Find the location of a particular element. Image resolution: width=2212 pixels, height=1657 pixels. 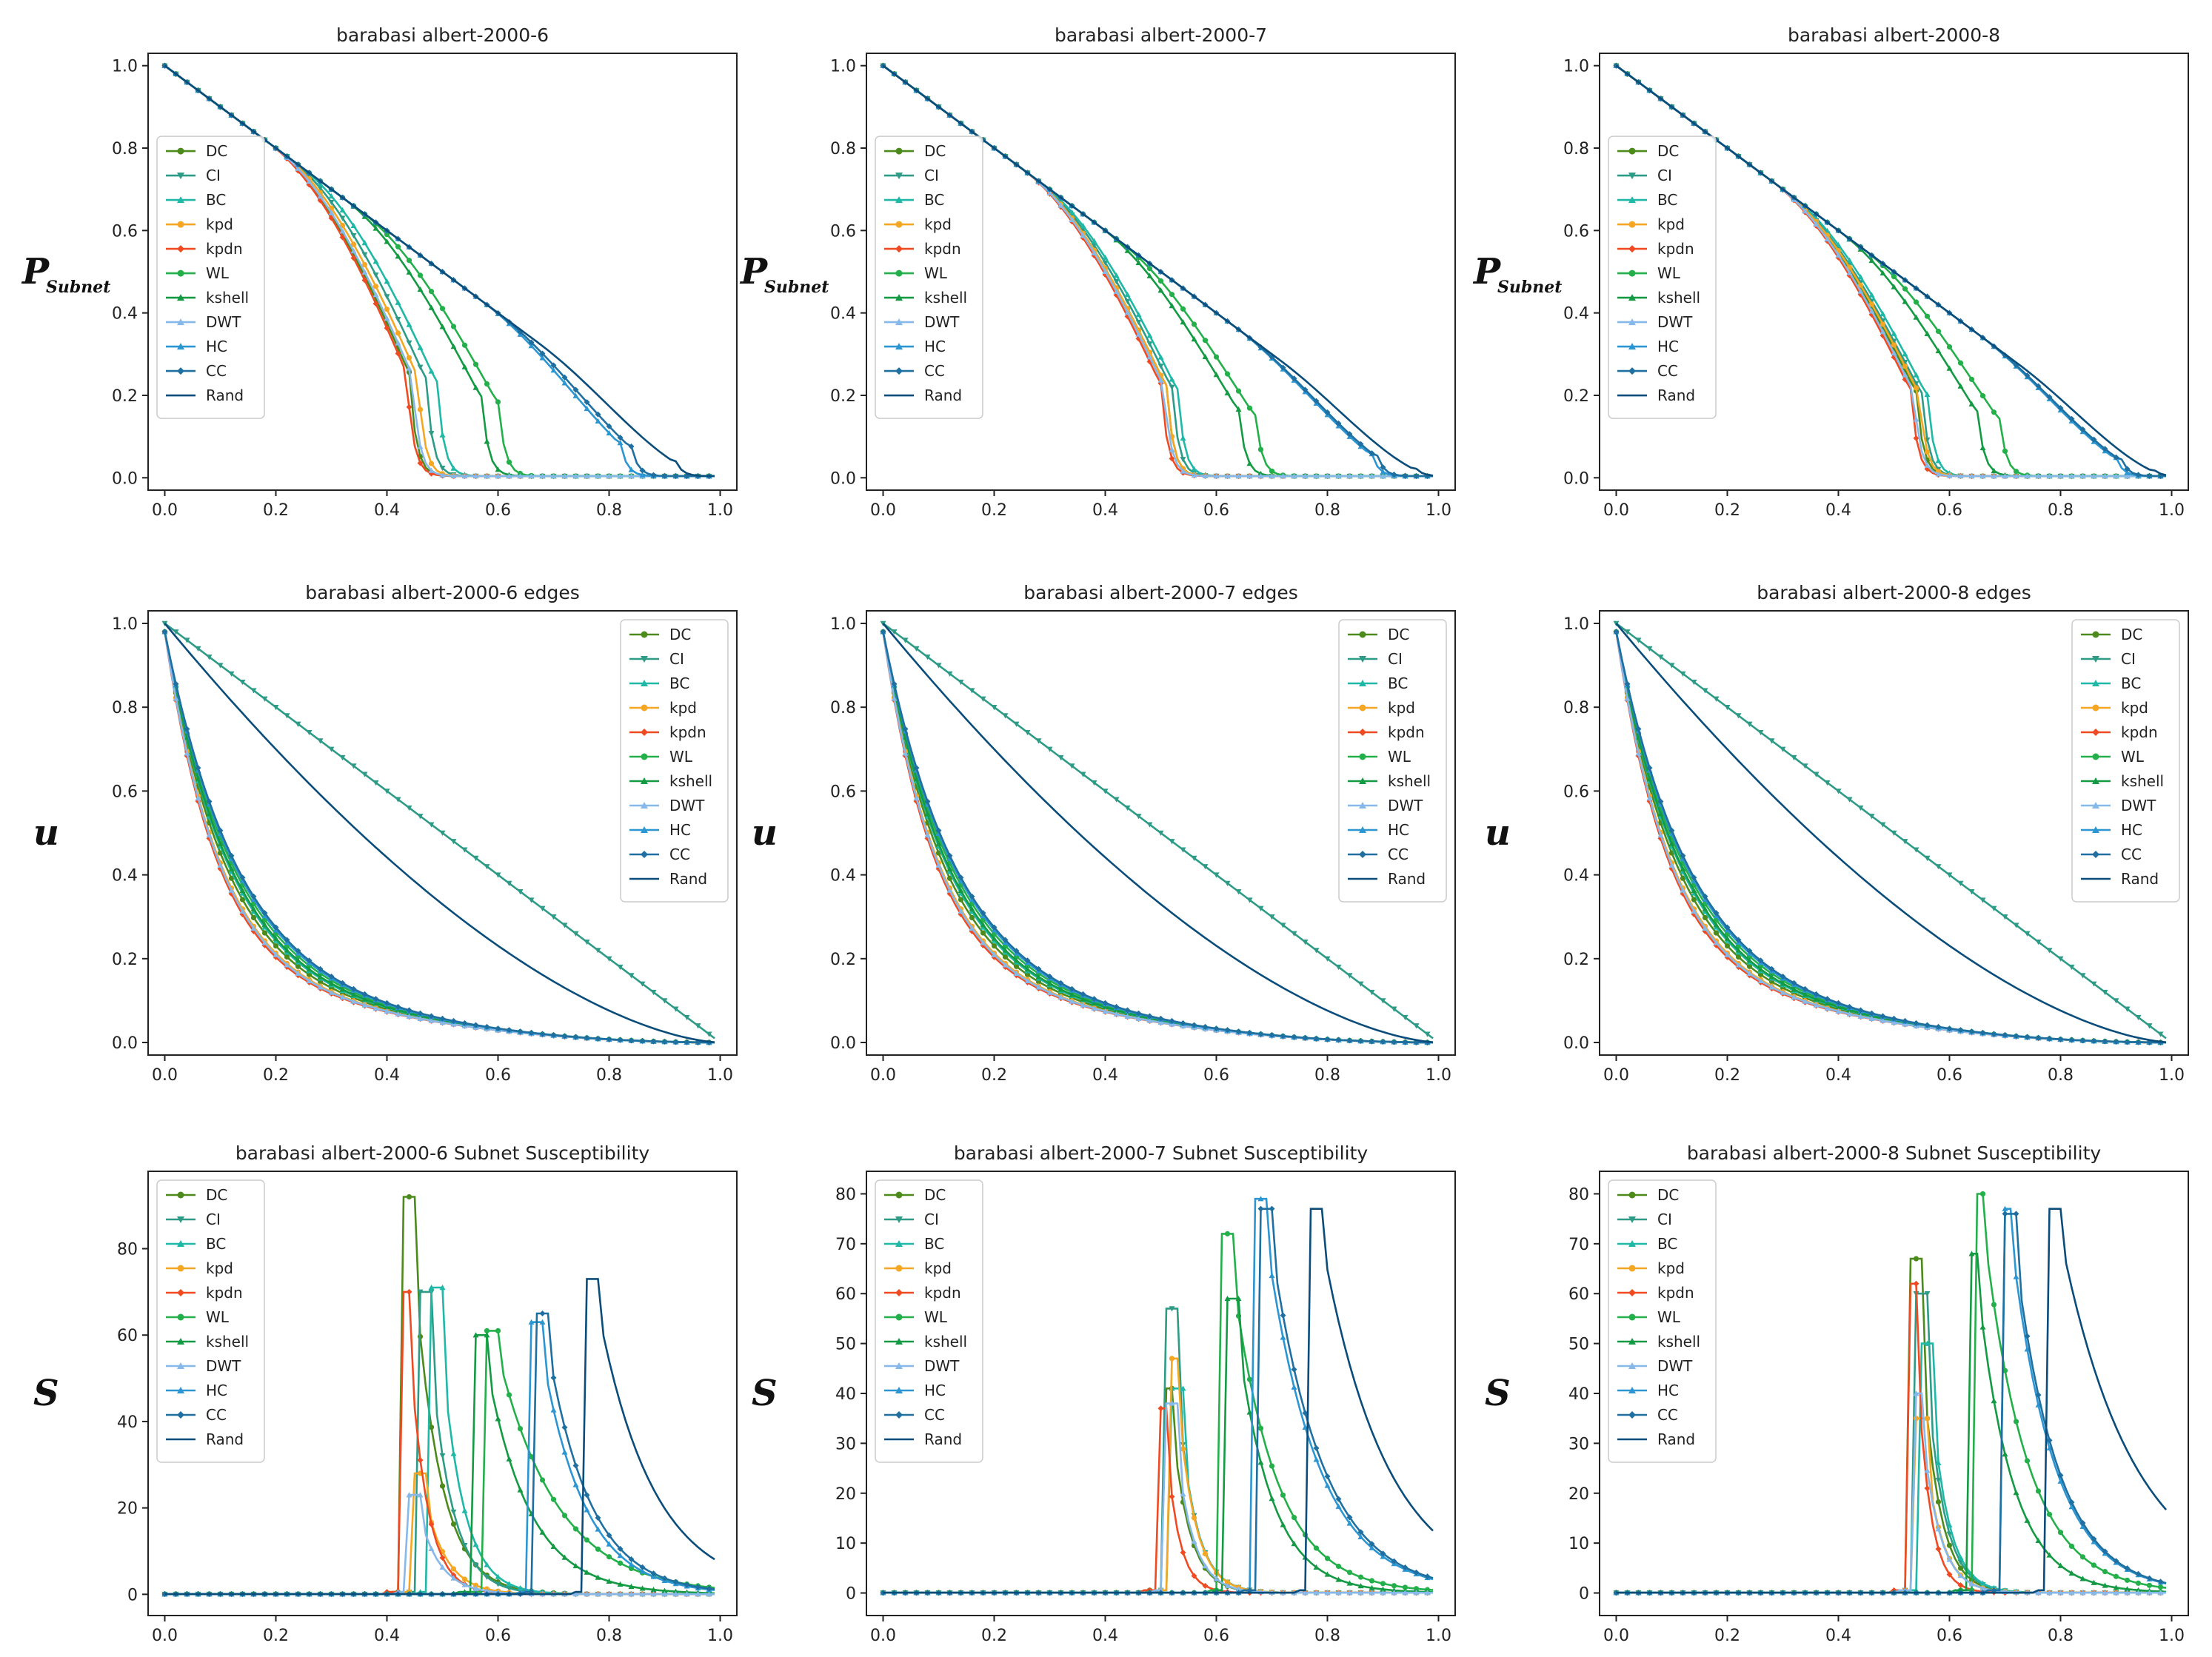

y-tick-label: 0.6 is located at coordinates (843, 792).